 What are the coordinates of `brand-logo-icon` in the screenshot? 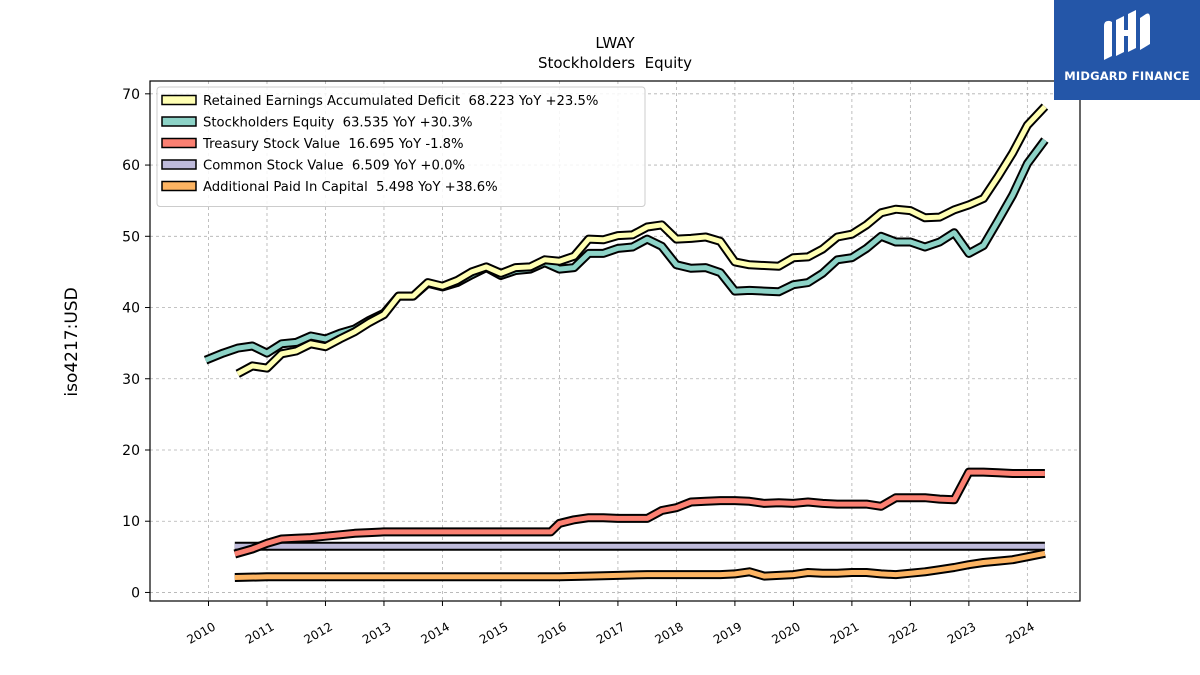 It's located at (1127, 35).